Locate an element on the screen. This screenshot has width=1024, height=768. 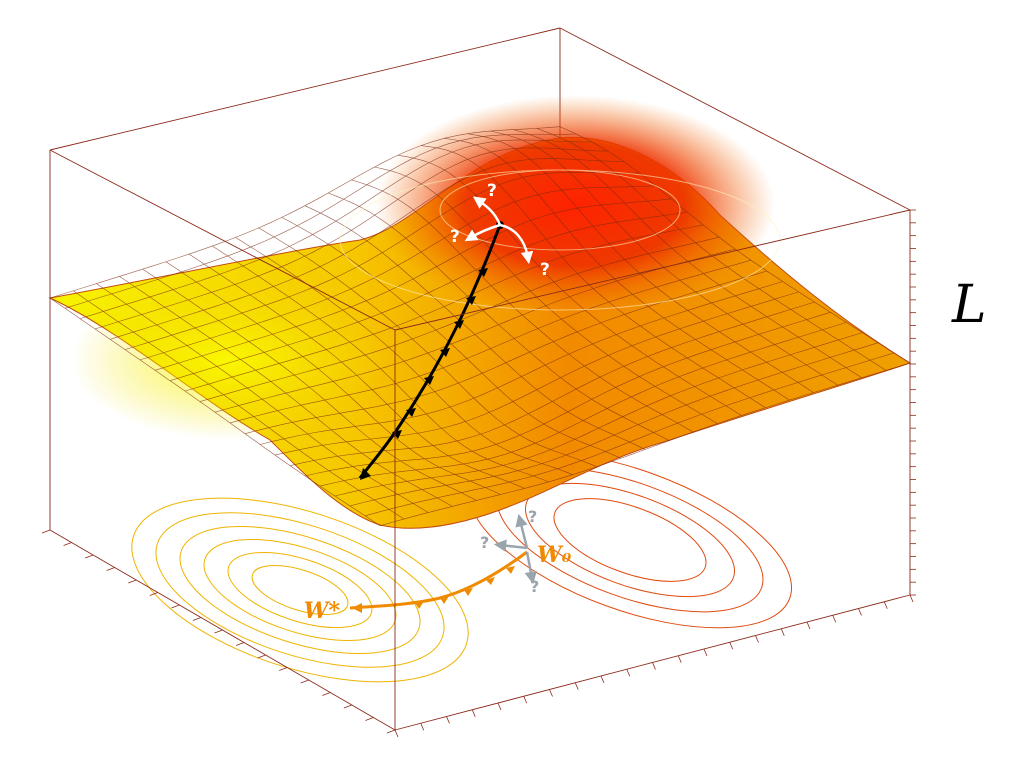
start-point-label: W₀ is located at coordinates (554, 555).